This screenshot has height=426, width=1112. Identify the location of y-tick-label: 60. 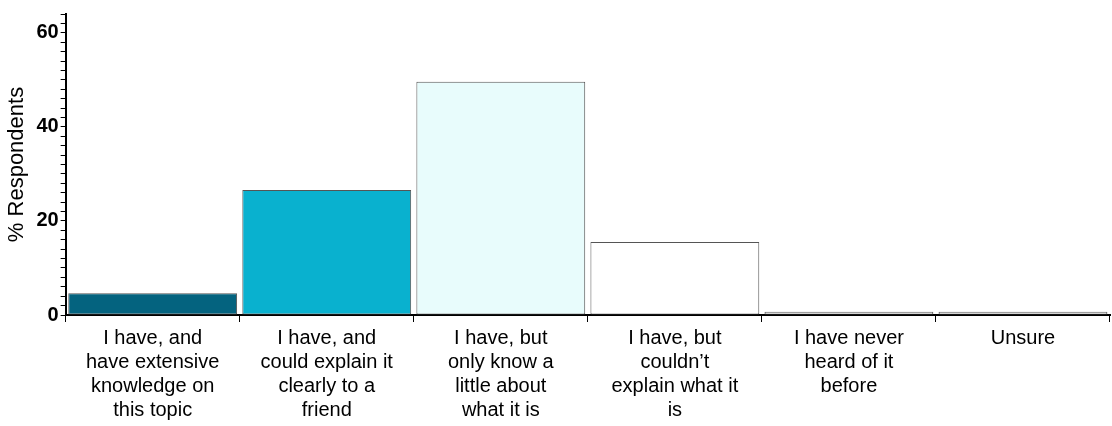
(47, 31).